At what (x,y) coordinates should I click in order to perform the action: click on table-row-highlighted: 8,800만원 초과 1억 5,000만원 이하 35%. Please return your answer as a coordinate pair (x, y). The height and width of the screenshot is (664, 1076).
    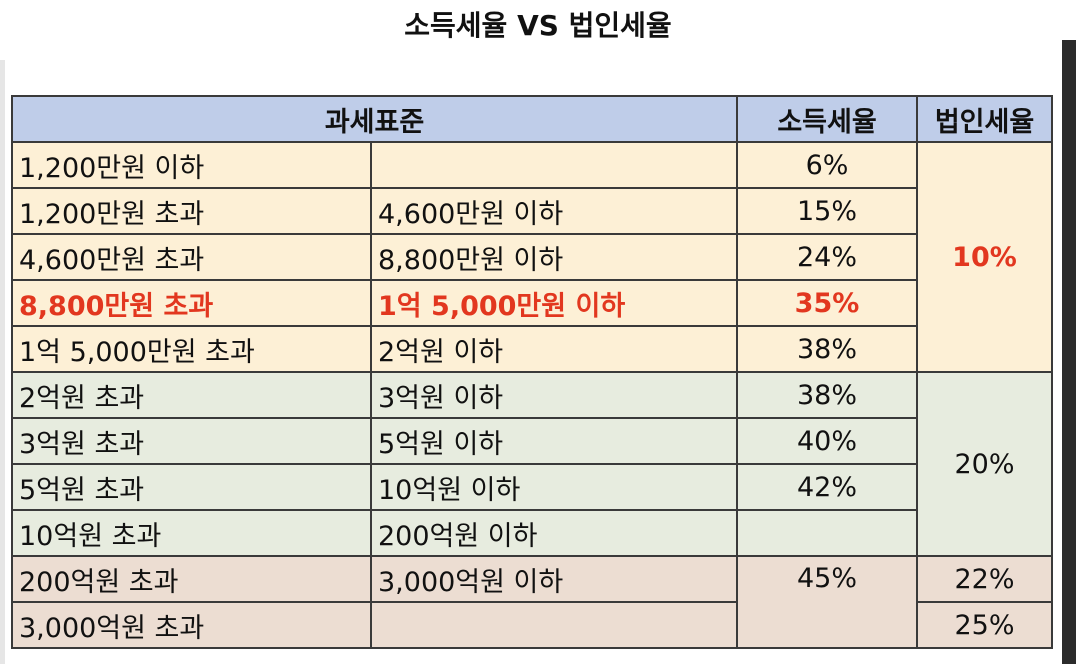
    Looking at the image, I should click on (531, 303).